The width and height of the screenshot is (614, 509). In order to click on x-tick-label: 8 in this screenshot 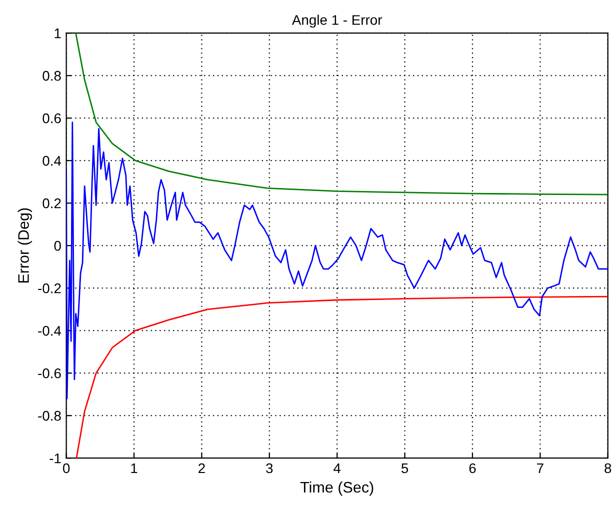, I will do `click(608, 468)`.